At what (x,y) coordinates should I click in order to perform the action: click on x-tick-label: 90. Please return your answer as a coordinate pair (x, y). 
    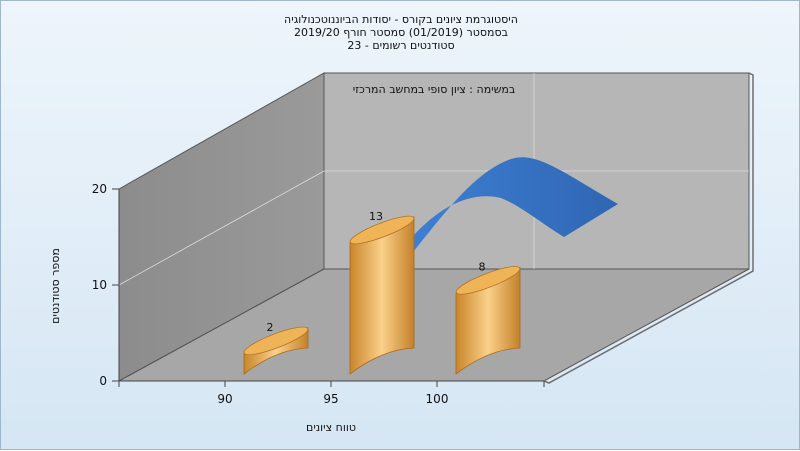
    Looking at the image, I should click on (224, 399).